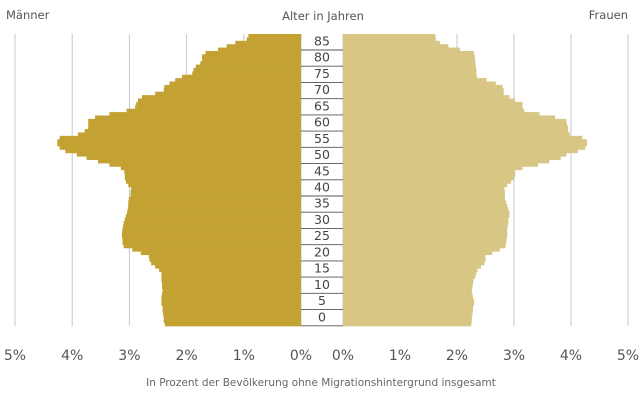  What do you see at coordinates (608, 15) in the screenshot?
I see `right-header-label: Frauen` at bounding box center [608, 15].